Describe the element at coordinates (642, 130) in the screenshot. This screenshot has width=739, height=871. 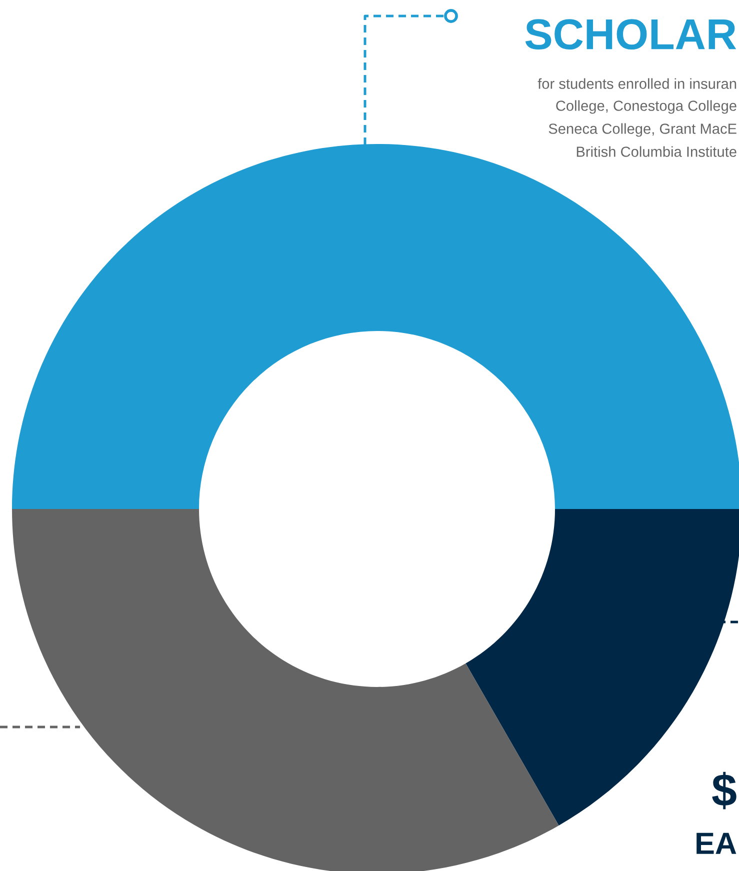
I see `text: Seneca College, Grant MacE` at that location.